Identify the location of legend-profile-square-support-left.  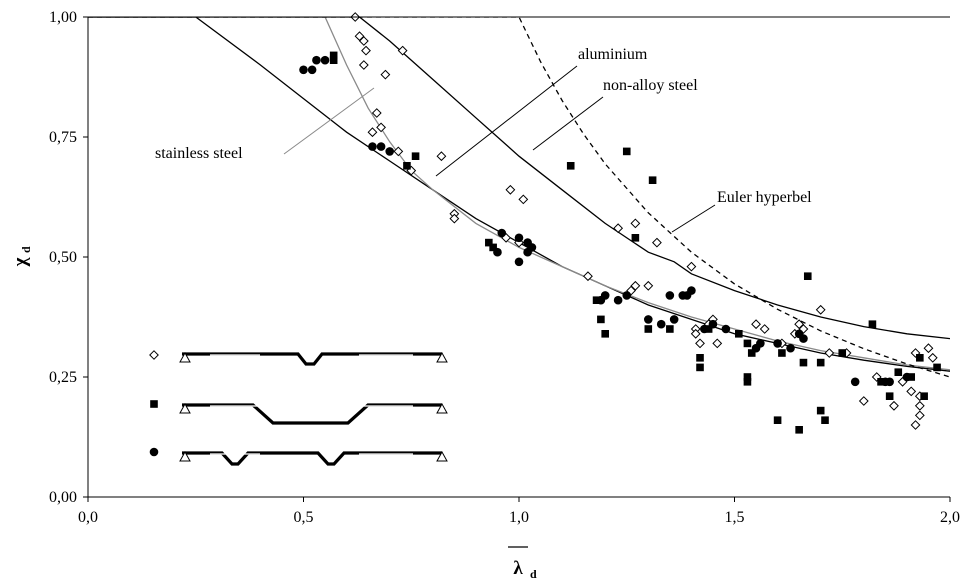
(185, 408).